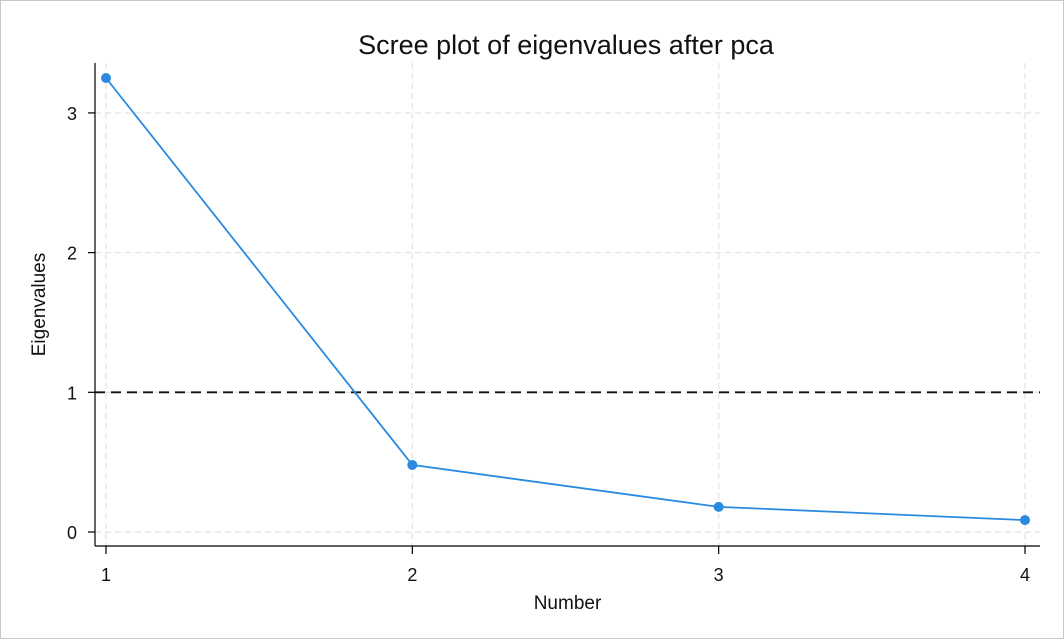 The width and height of the screenshot is (1064, 639). I want to click on x-tick-label-0: 1, so click(106, 575).